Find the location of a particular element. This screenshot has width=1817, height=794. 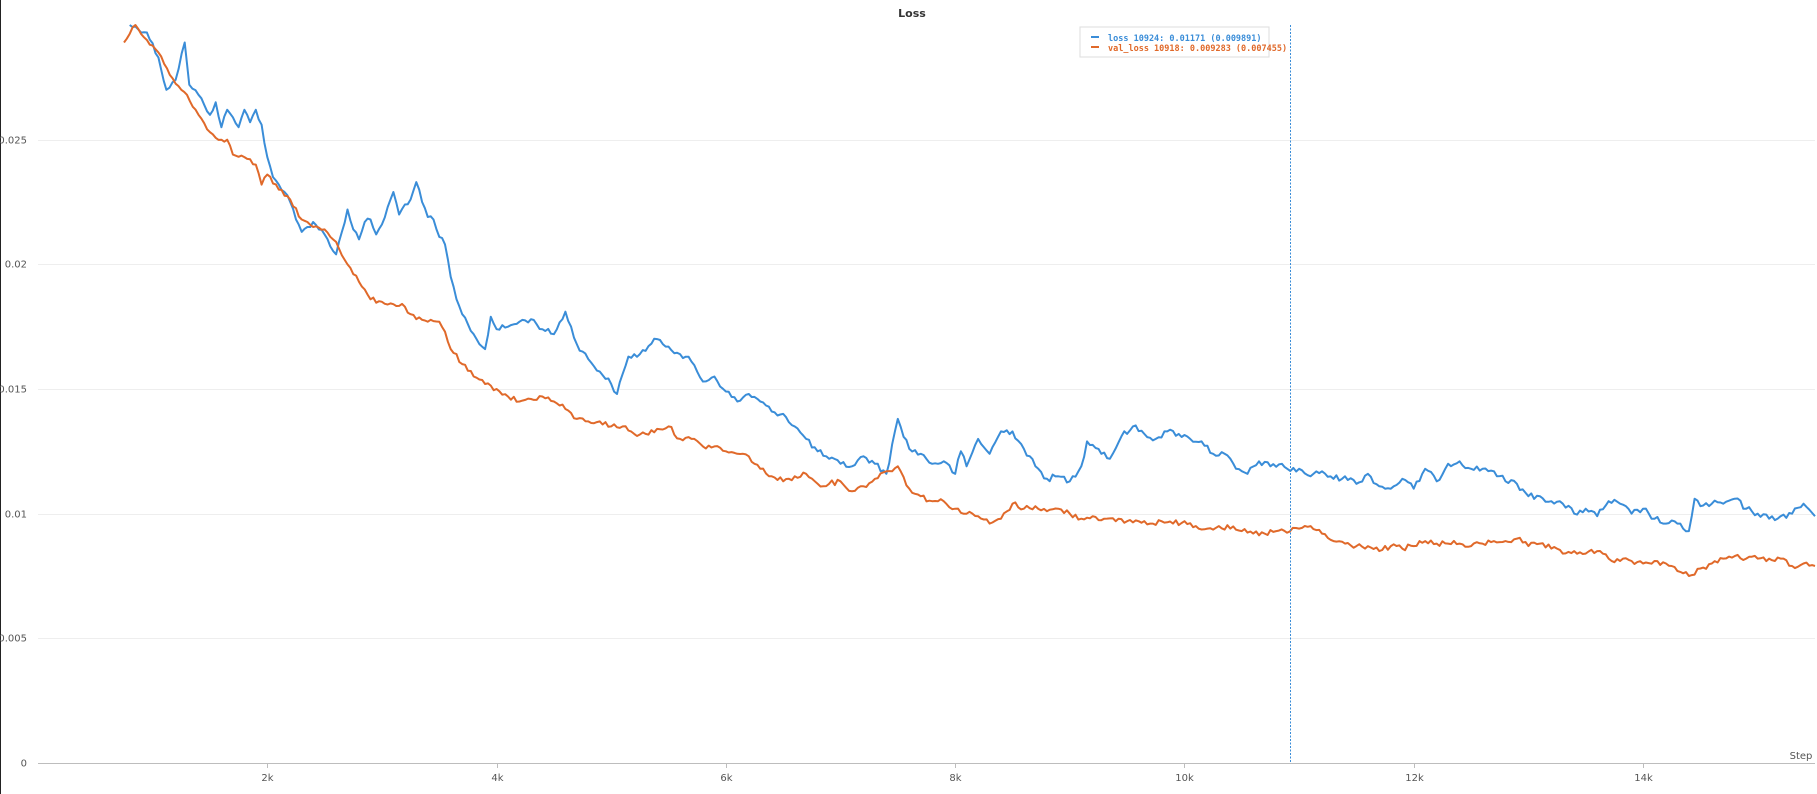

legend-box is located at coordinates (1174, 42).